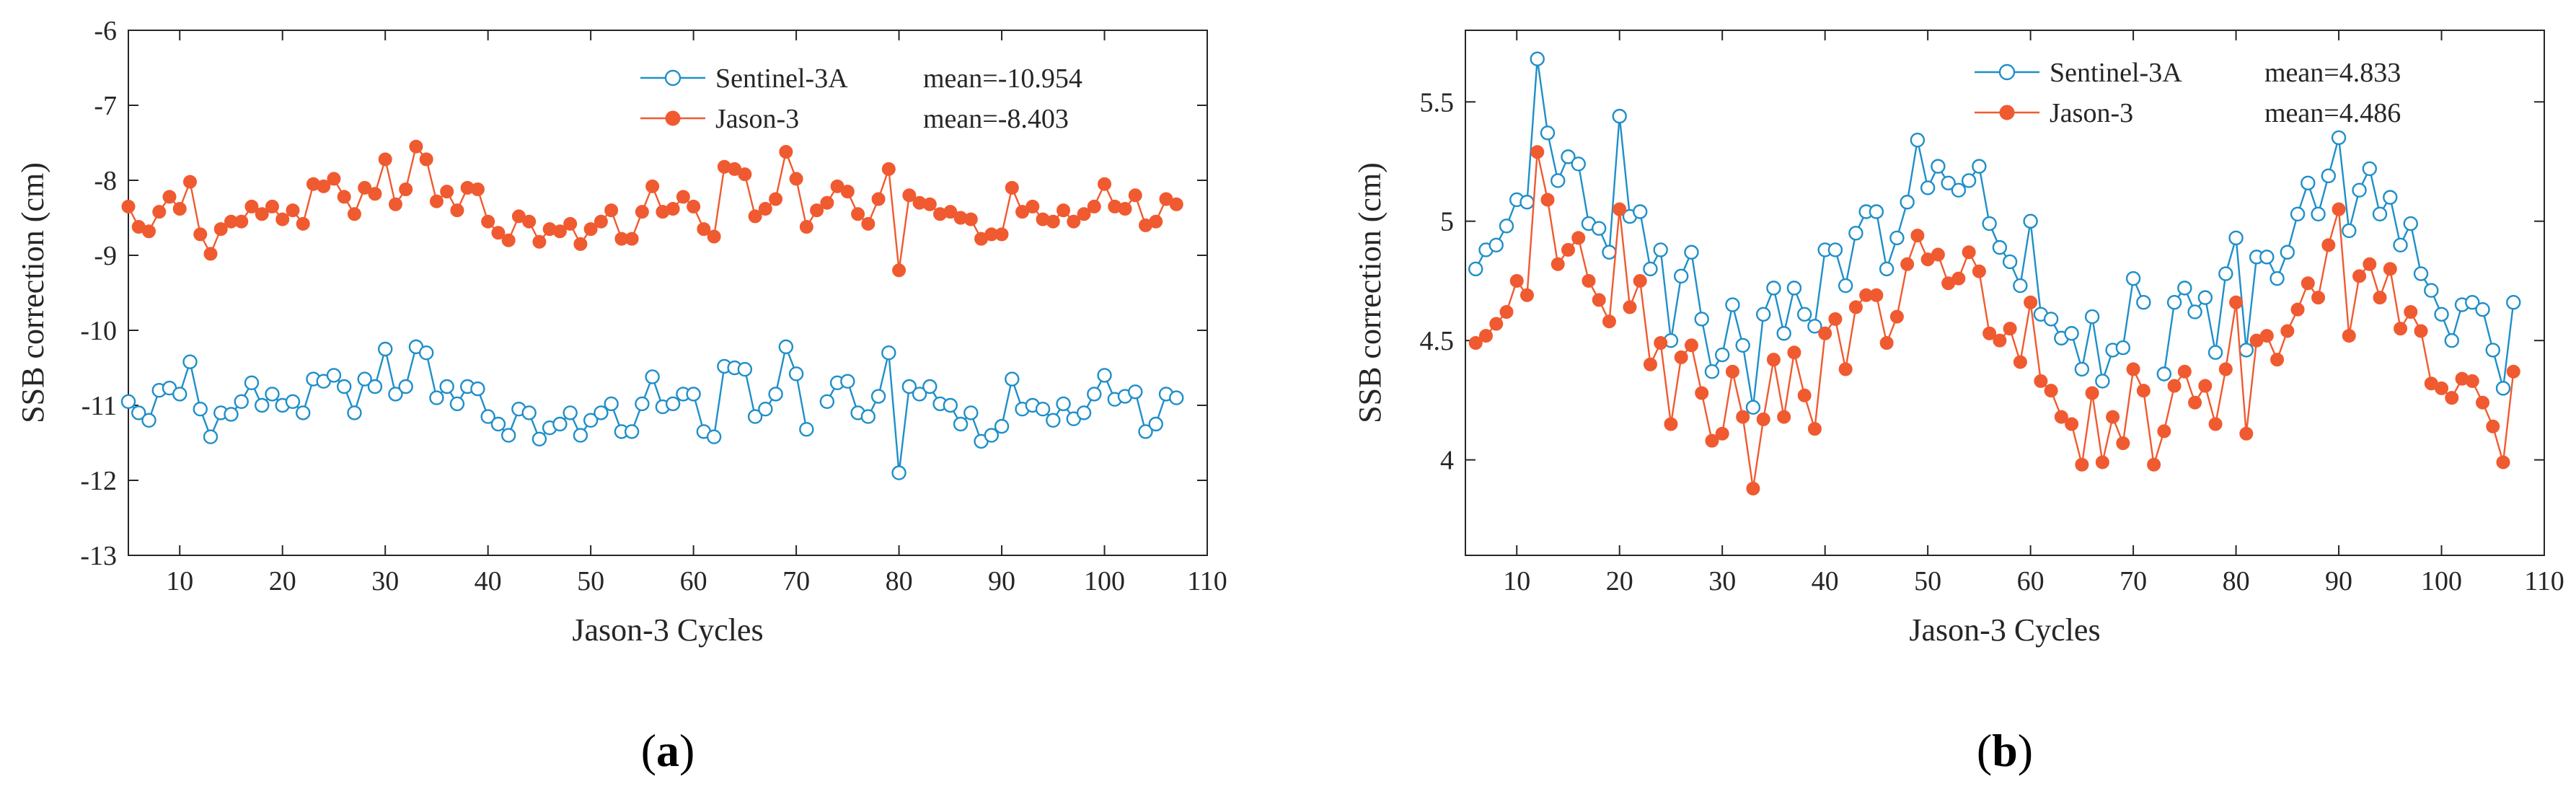 The width and height of the screenshot is (2576, 802). I want to click on panel-a-x-axis-label: Jason-3 Cycles, so click(667, 630).